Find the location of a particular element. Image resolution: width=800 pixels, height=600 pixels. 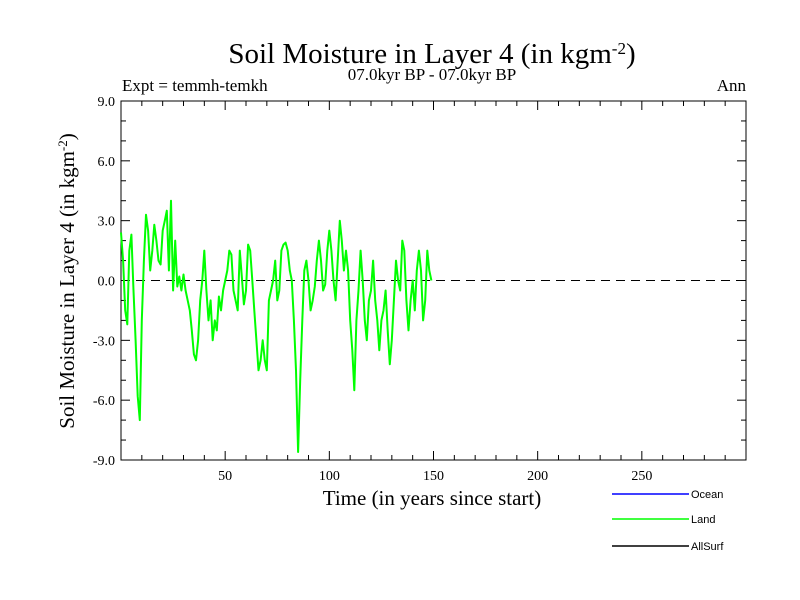

period-label: Ann is located at coordinates (732, 85).